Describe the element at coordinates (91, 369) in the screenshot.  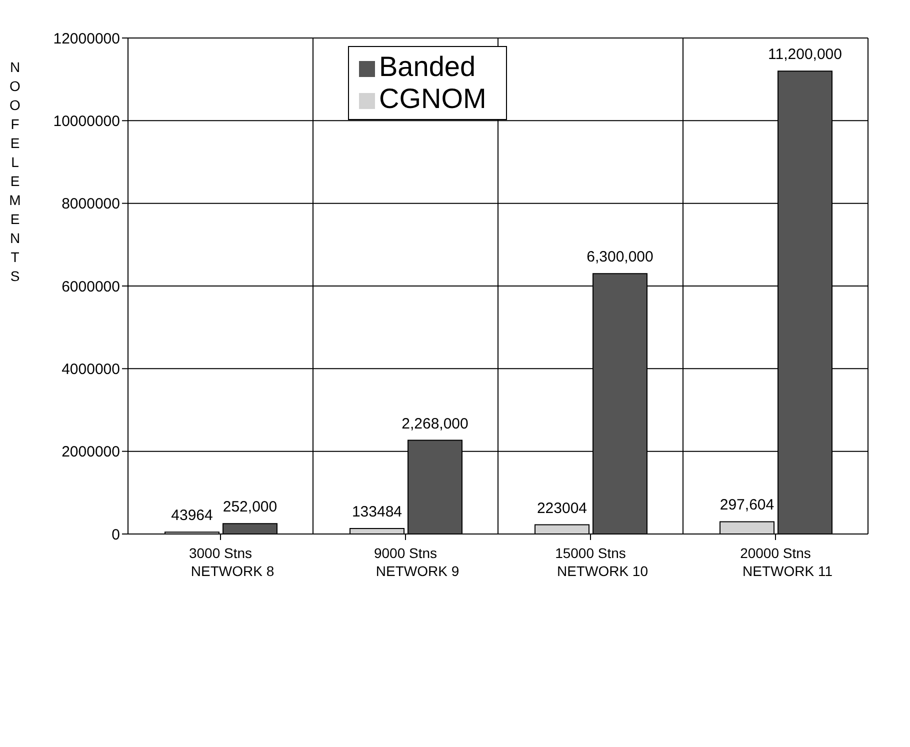
I see `y-tick-label: 4000000` at that location.